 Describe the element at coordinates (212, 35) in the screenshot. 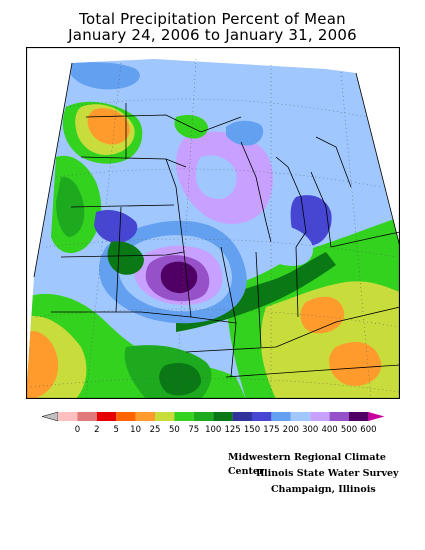

I see `map-title-line2: January 24, 2006 to January 31, 2006` at that location.